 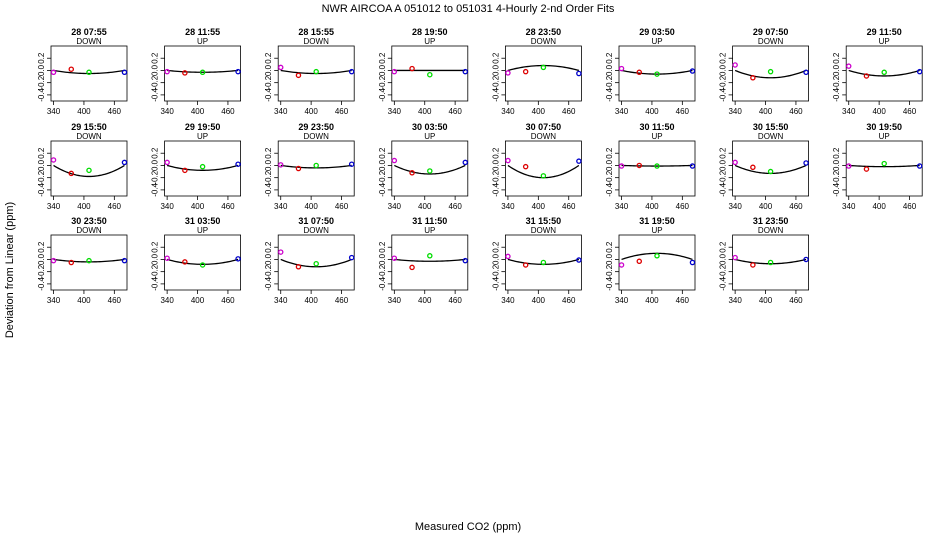 I want to click on panel-title: 29 19:50, so click(x=203, y=127).